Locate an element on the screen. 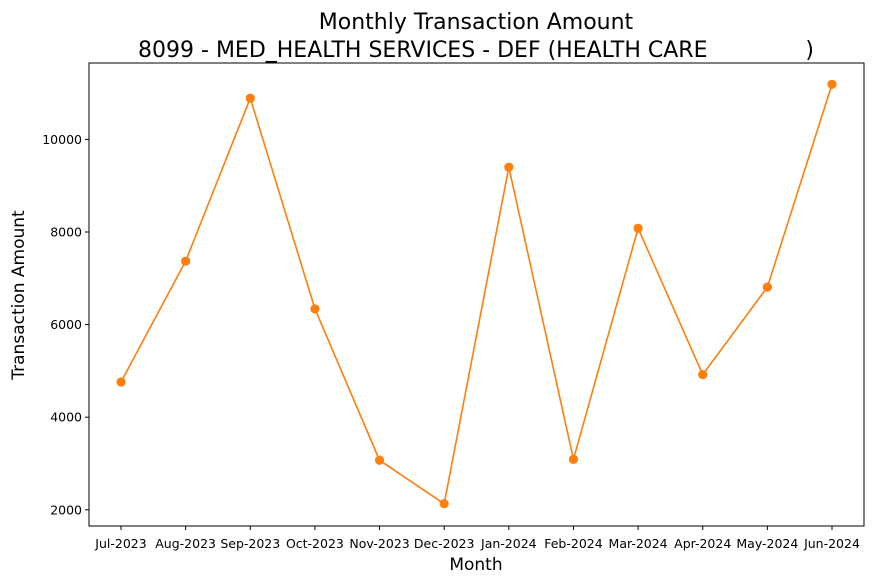  y-tick-label: 2000 is located at coordinates (66, 509).